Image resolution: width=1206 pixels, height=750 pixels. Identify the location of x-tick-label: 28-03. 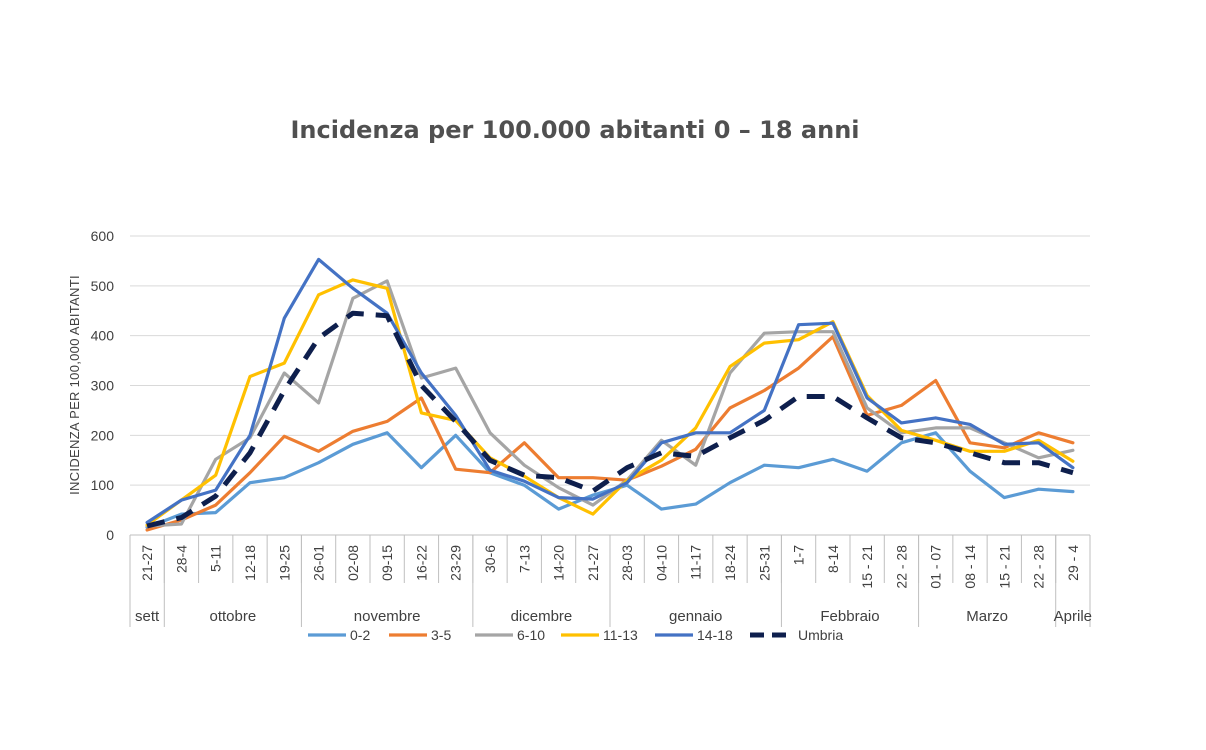
(627, 563).